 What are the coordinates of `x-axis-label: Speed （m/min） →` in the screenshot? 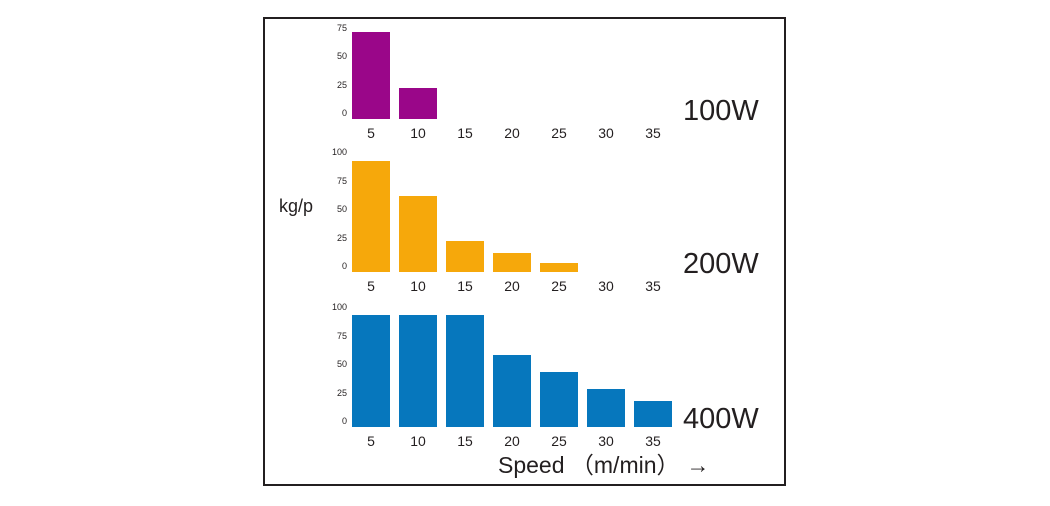 It's located at (604, 465).